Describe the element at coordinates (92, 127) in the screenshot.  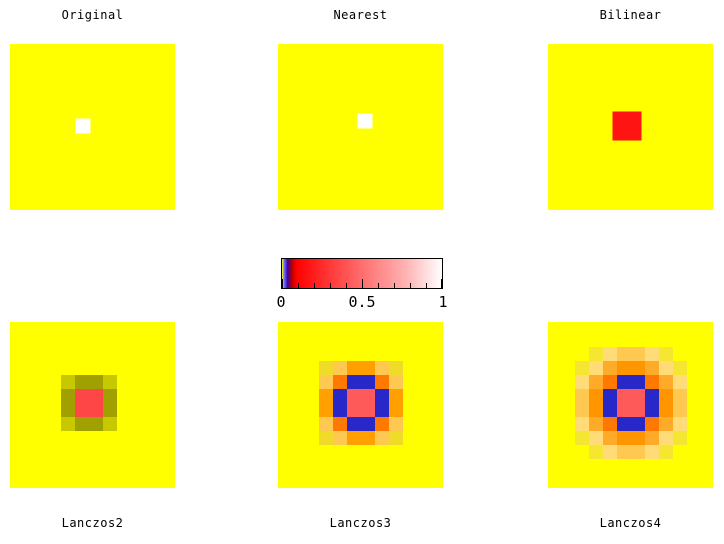
I see `panel-original` at that location.